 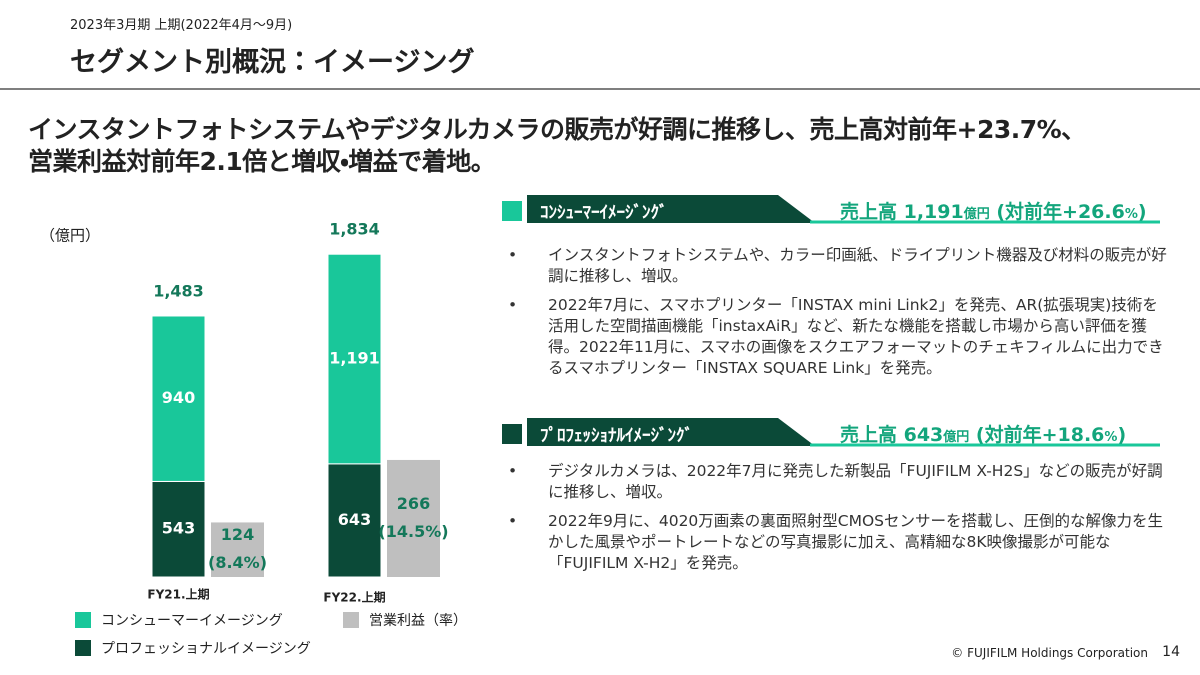 I want to click on profit-rate-label: (14.5%), so click(x=413, y=531).